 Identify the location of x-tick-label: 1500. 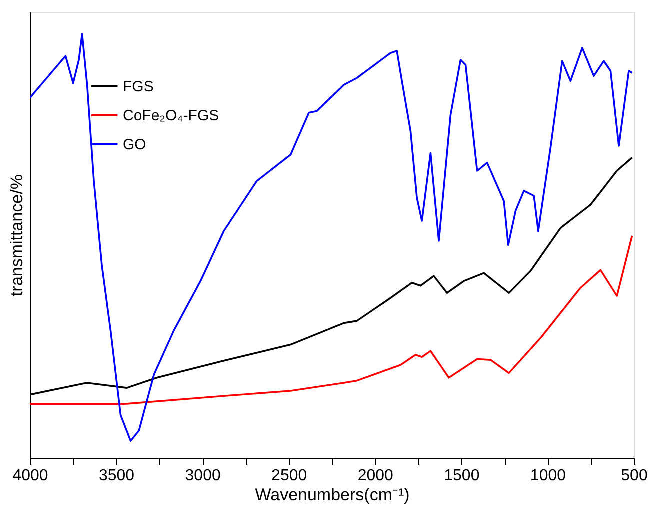
(462, 476).